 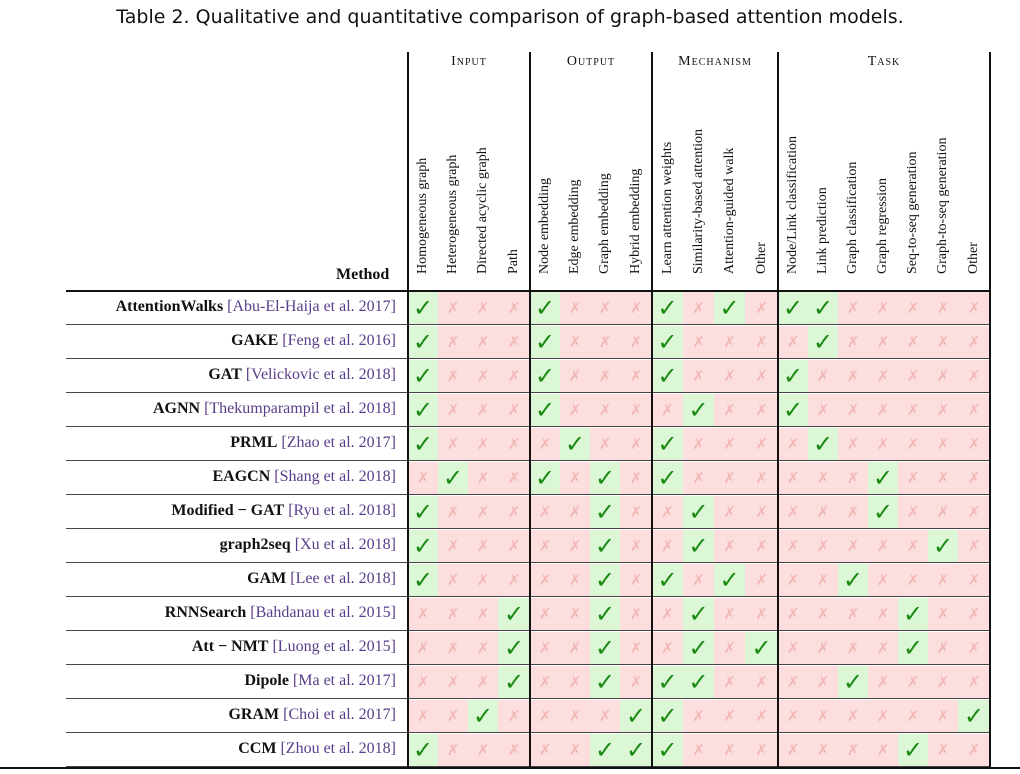 I want to click on citation-link: [Ryu et al. 2018], so click(x=342, y=510).